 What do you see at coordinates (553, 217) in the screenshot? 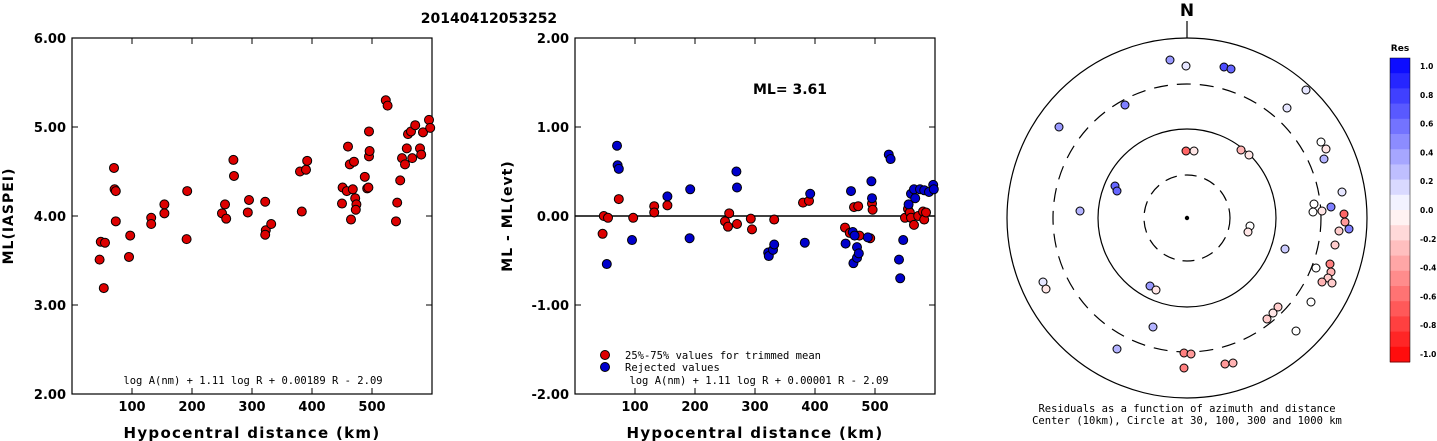
I see `y-tick-label: 0.00` at bounding box center [553, 217].